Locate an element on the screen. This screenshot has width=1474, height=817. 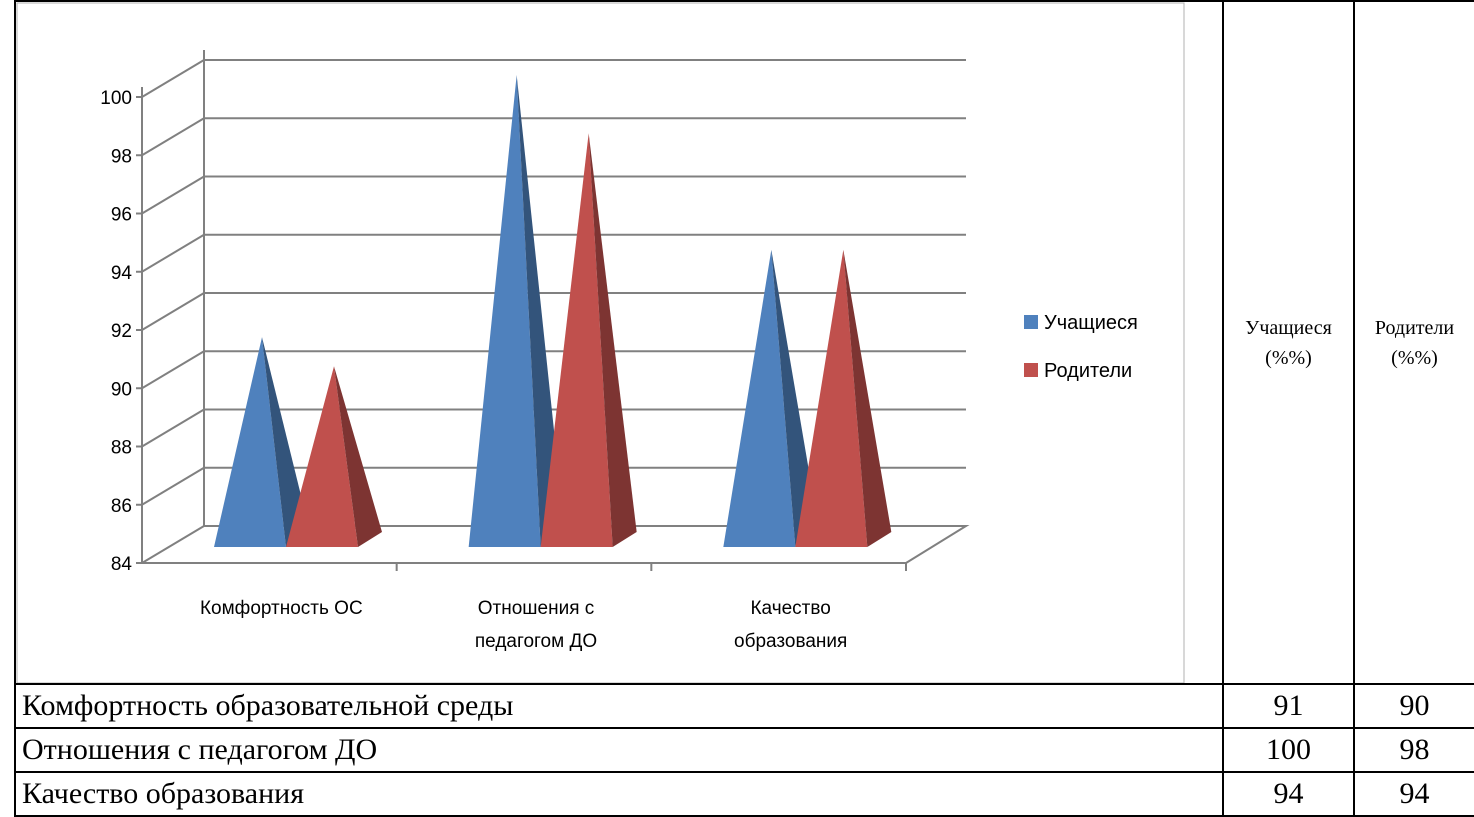
row-label: Качество образования is located at coordinates (619, 794).